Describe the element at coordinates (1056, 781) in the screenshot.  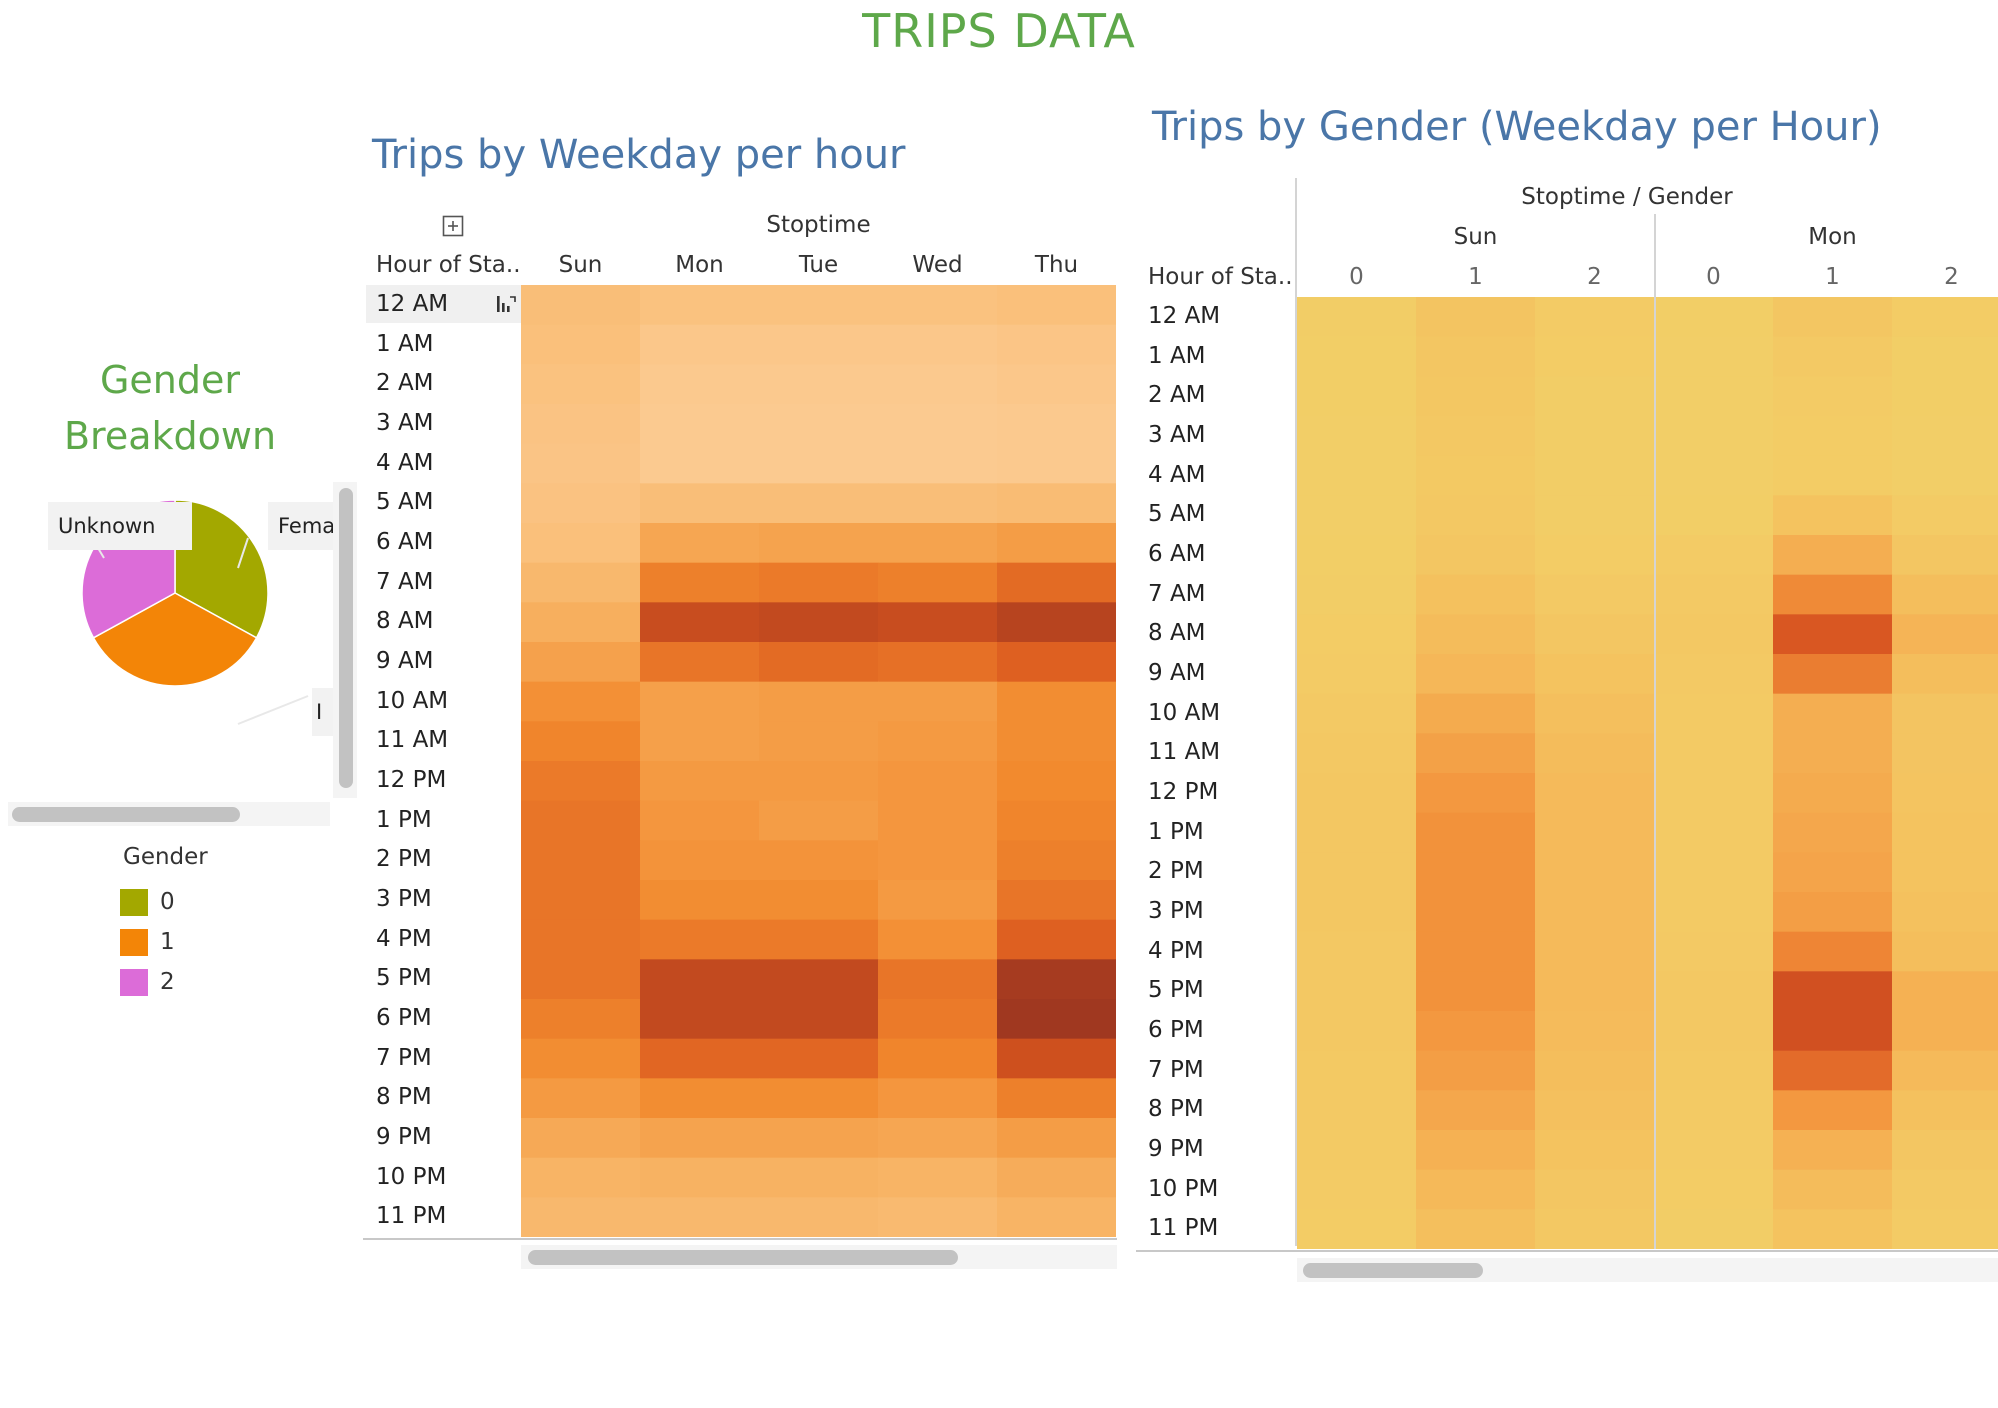
I see `heat-cell-thu-12pm` at that location.